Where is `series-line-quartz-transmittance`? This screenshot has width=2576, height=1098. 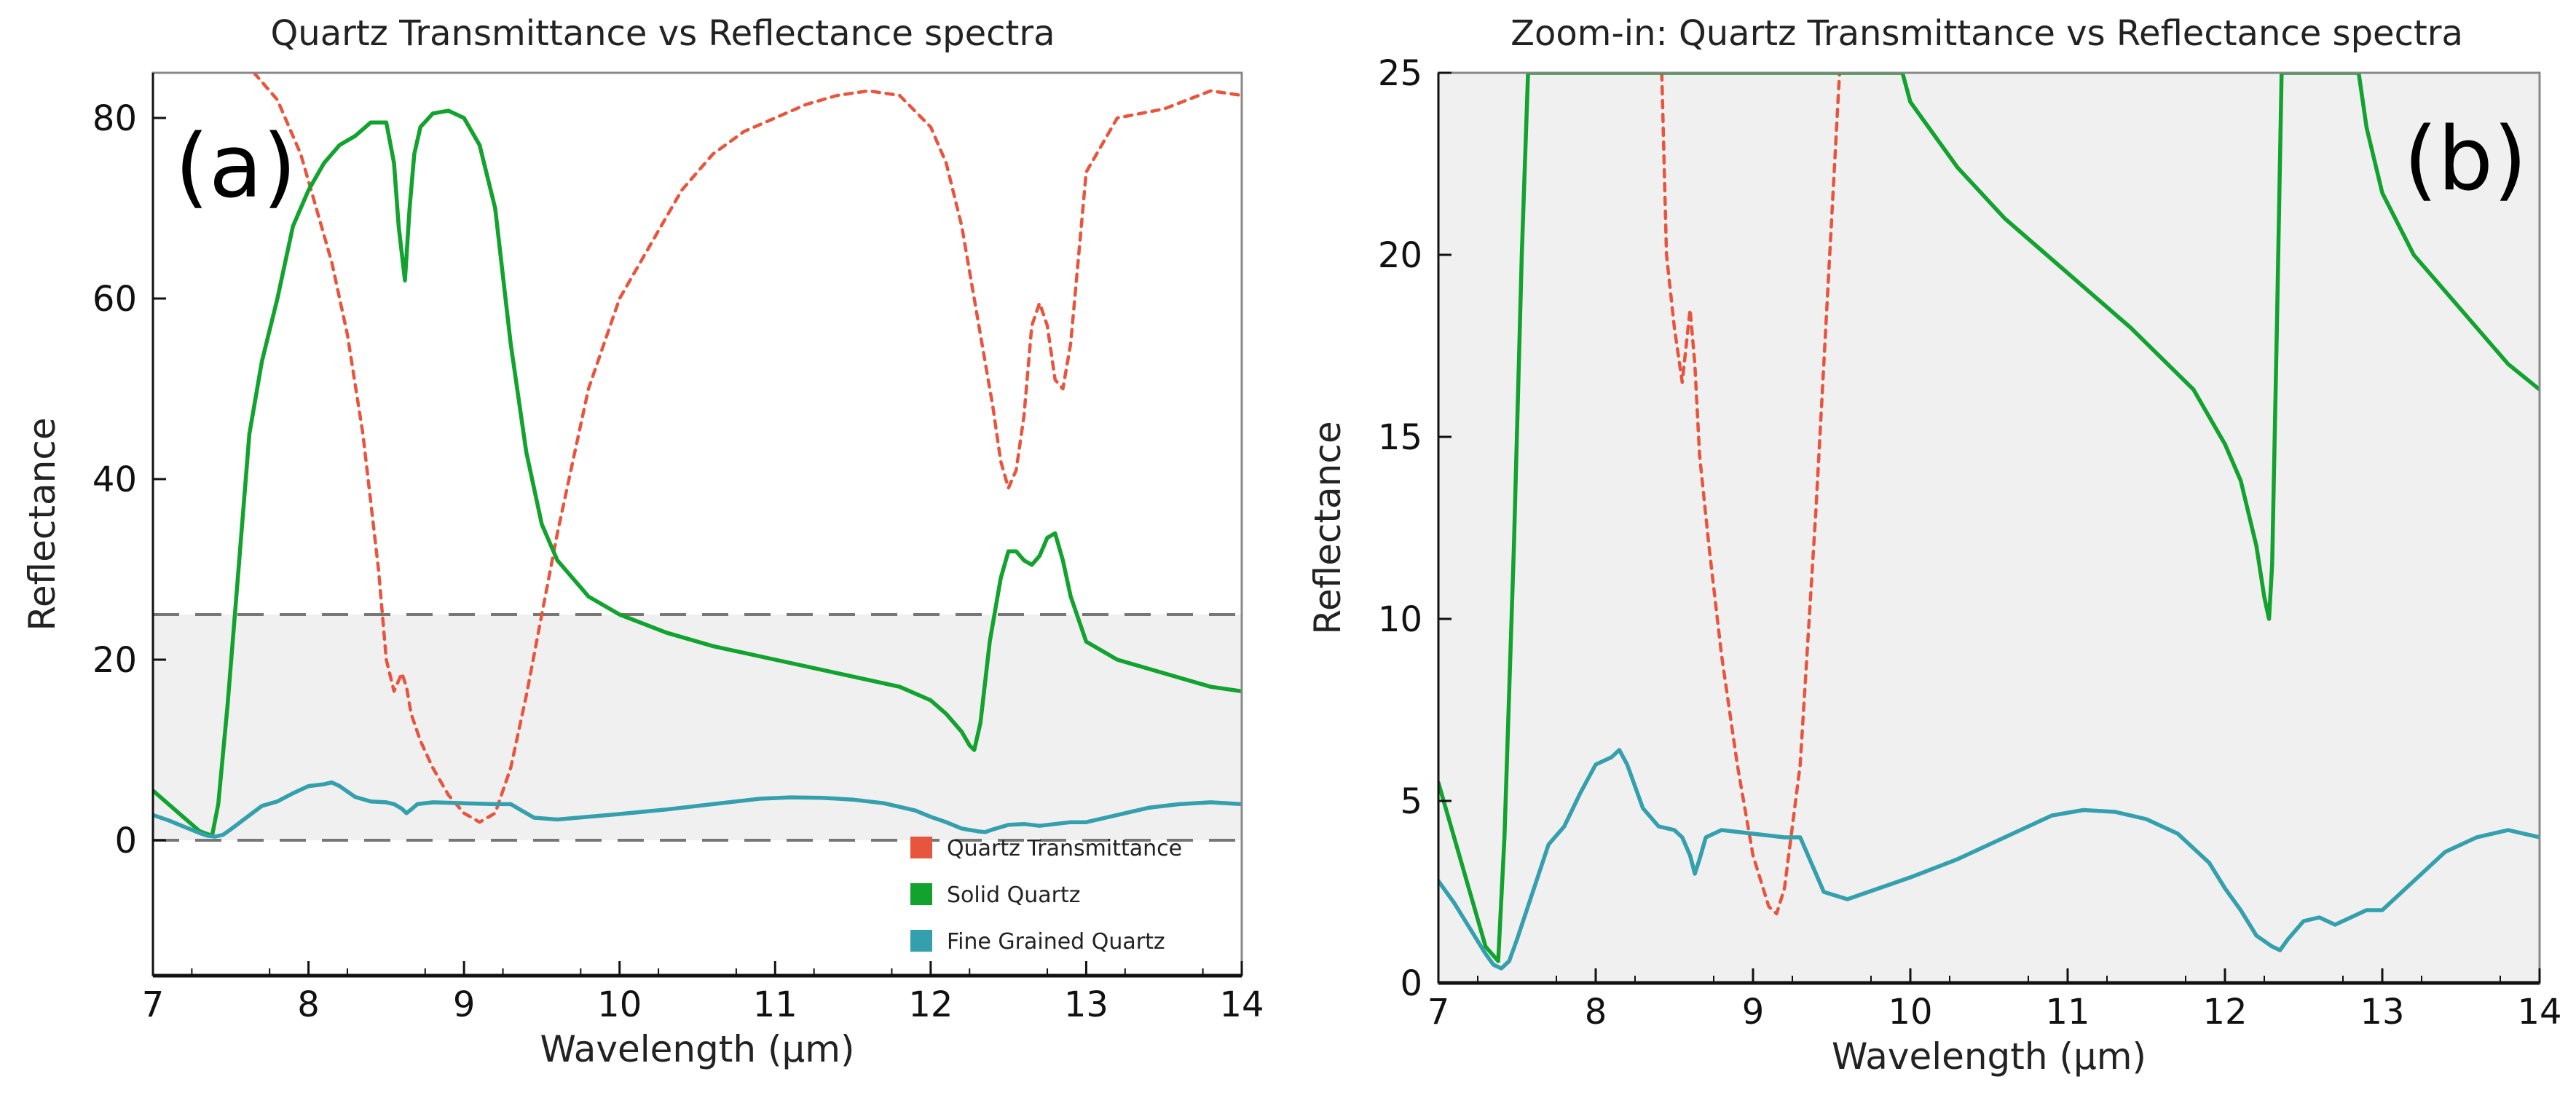 series-line-quartz-transmittance is located at coordinates (1751, 494).